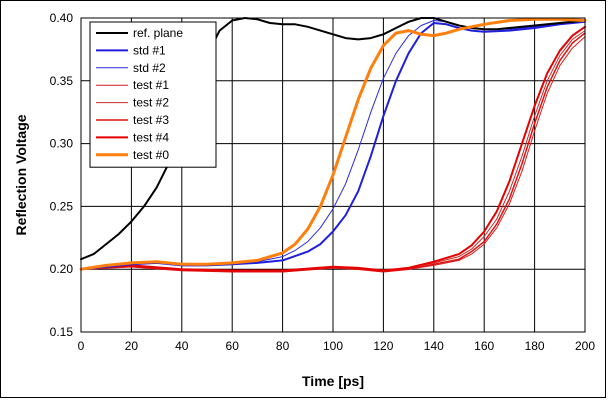 Image resolution: width=608 pixels, height=400 pixels. I want to click on legend-label-test-0: test #0, so click(151, 155).